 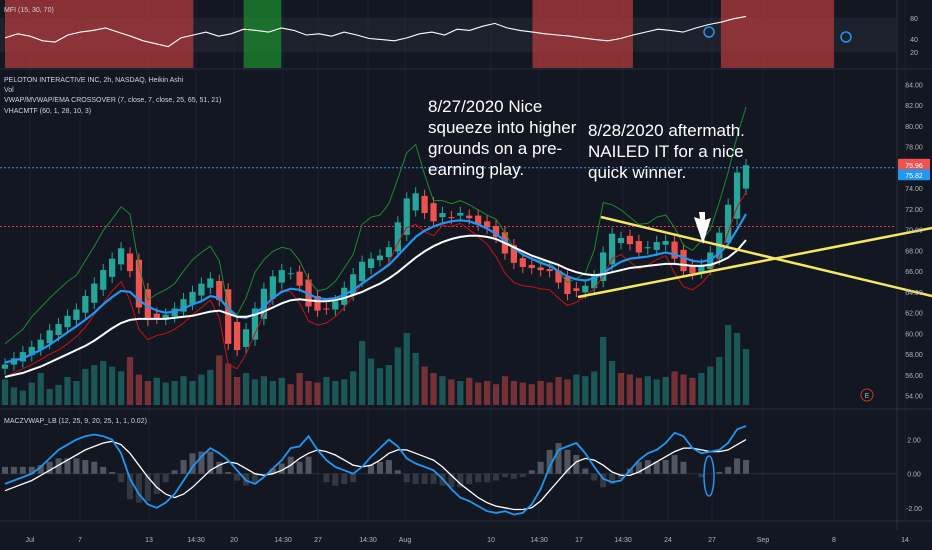 What do you see at coordinates (375, 475) in the screenshot?
I see `macz-signal-line` at bounding box center [375, 475].